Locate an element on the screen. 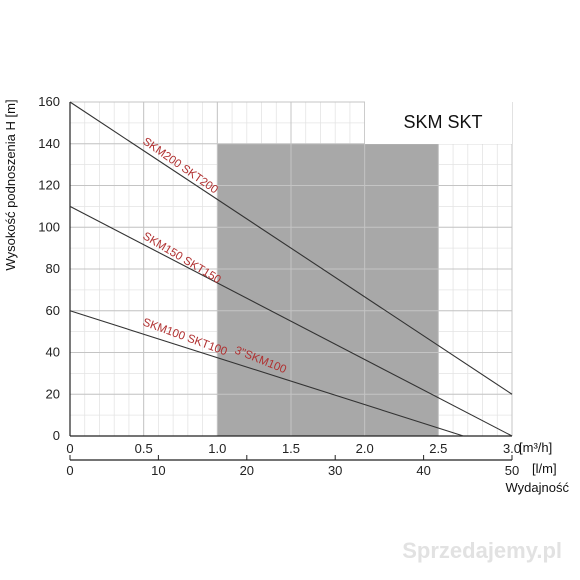 This screenshot has height=580, width=580. y-axis-title: Wysokość podnoszenia H [m] is located at coordinates (10, 184).